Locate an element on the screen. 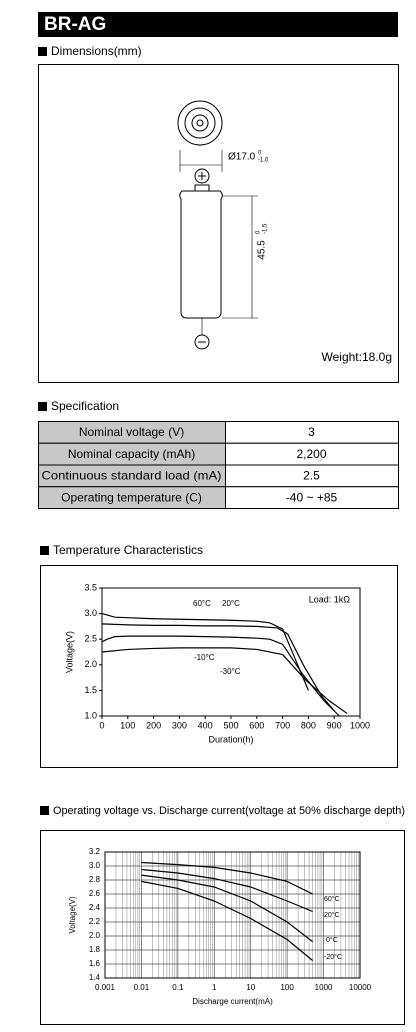  x-tick-label: 10000 is located at coordinates (360, 987).